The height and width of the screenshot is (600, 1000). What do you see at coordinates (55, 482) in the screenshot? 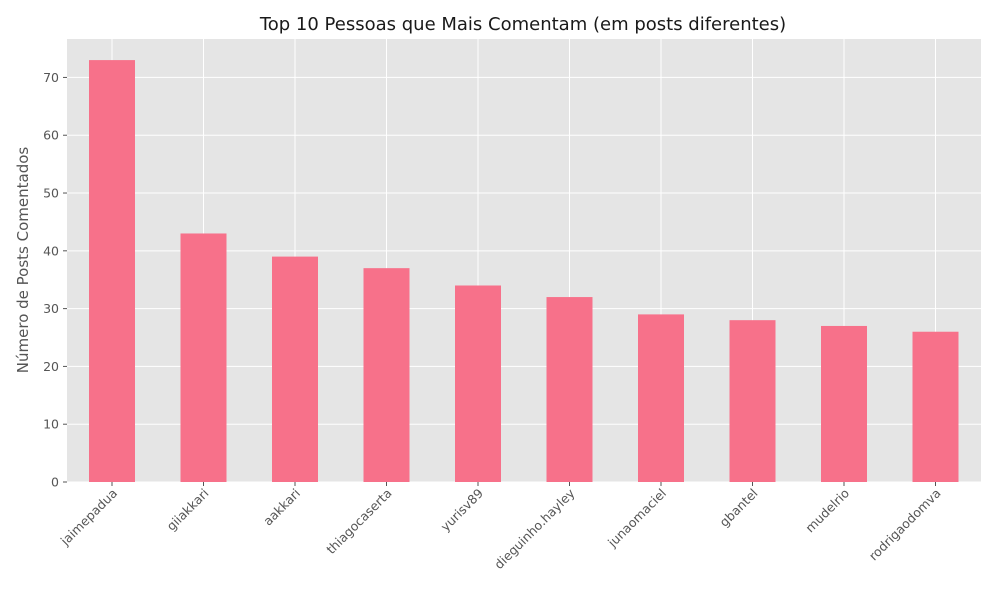
I see `y-tick-label: 0` at bounding box center [55, 482].